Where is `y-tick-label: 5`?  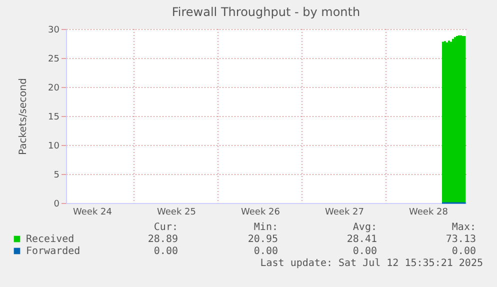
y-tick-label: 5 is located at coordinates (57, 175).